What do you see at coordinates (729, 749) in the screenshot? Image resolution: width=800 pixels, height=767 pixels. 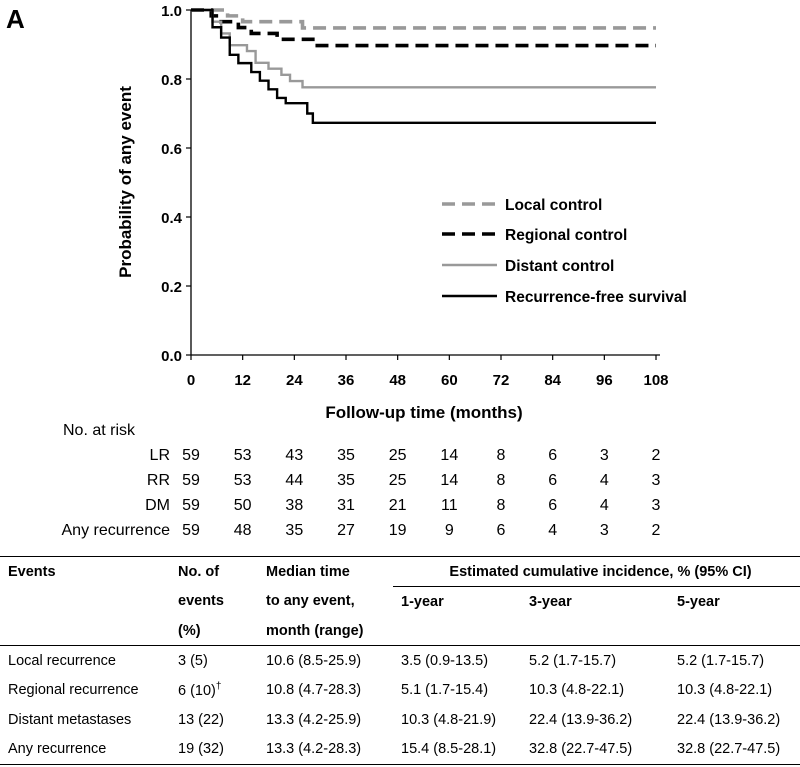 I see `cell-5-year: 32.8 (22.7-47.5)` at bounding box center [729, 749].